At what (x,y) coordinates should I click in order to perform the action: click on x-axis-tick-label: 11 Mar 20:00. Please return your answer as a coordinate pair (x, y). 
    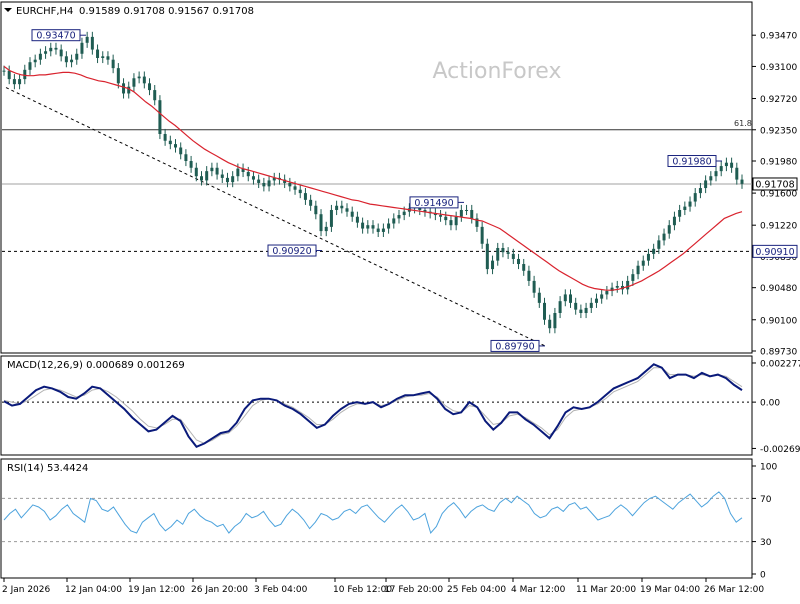
    Looking at the image, I should click on (606, 590).